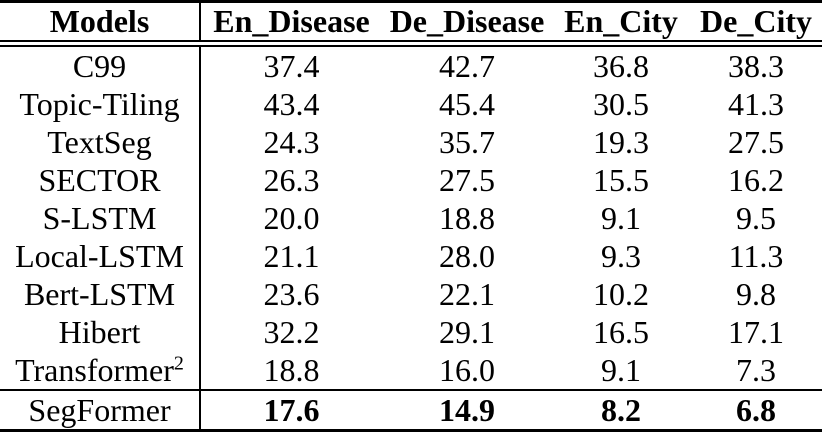 Image resolution: width=822 pixels, height=432 pixels. What do you see at coordinates (291, 24) in the screenshot?
I see `header-cell-en-disease: En_Disease` at bounding box center [291, 24].